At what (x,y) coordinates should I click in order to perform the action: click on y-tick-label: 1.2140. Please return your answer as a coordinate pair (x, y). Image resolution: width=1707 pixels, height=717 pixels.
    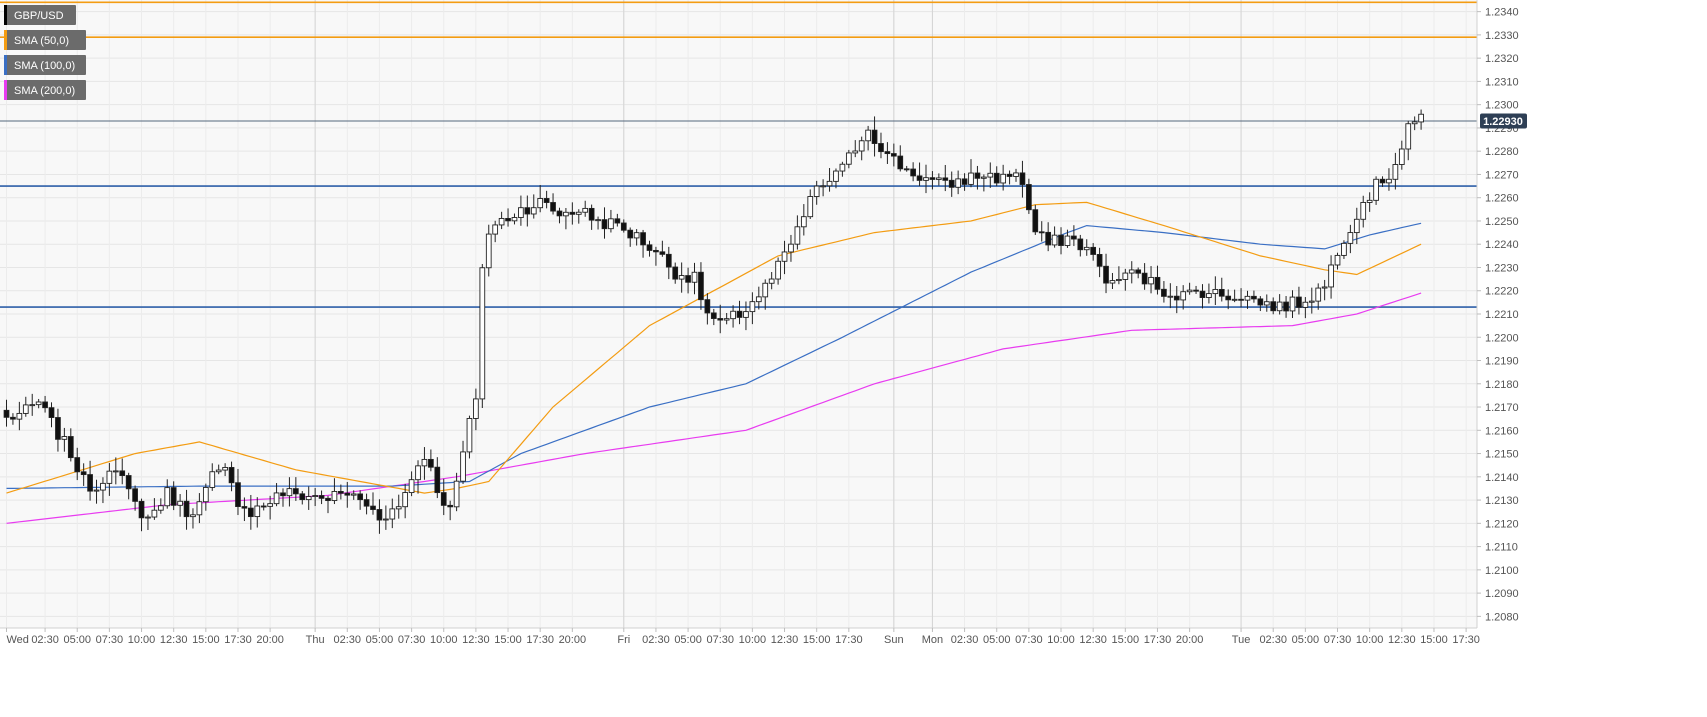
    Looking at the image, I should click on (1502, 478).